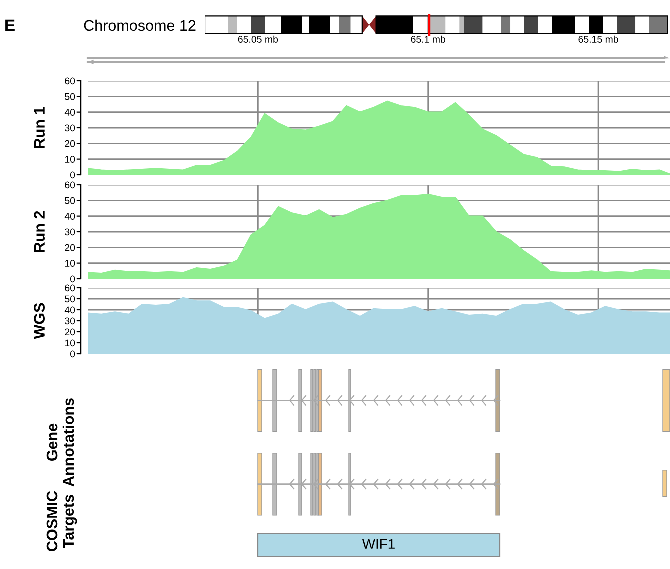 The width and height of the screenshot is (670, 569). I want to click on x-tick-label: 65.1 mb, so click(428, 39).